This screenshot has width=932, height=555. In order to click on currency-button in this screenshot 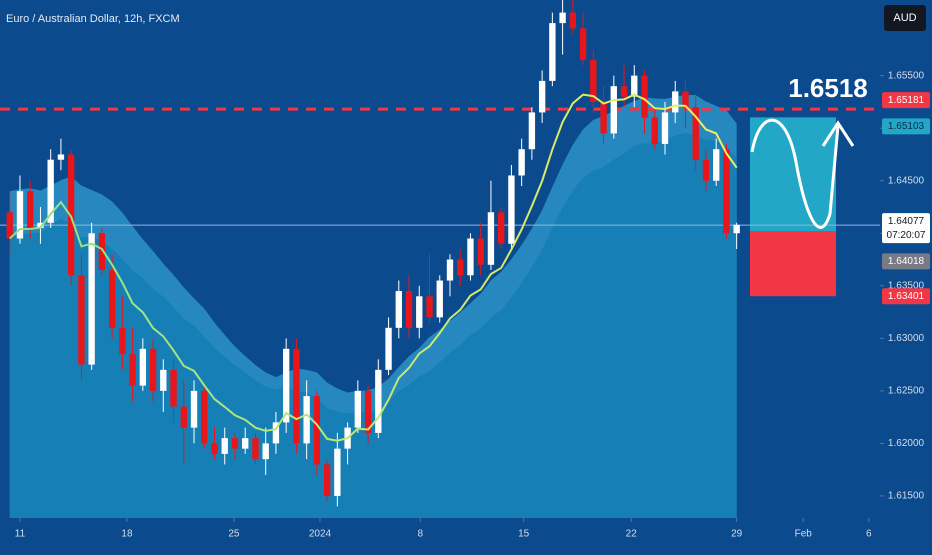, I will do `click(905, 18)`.